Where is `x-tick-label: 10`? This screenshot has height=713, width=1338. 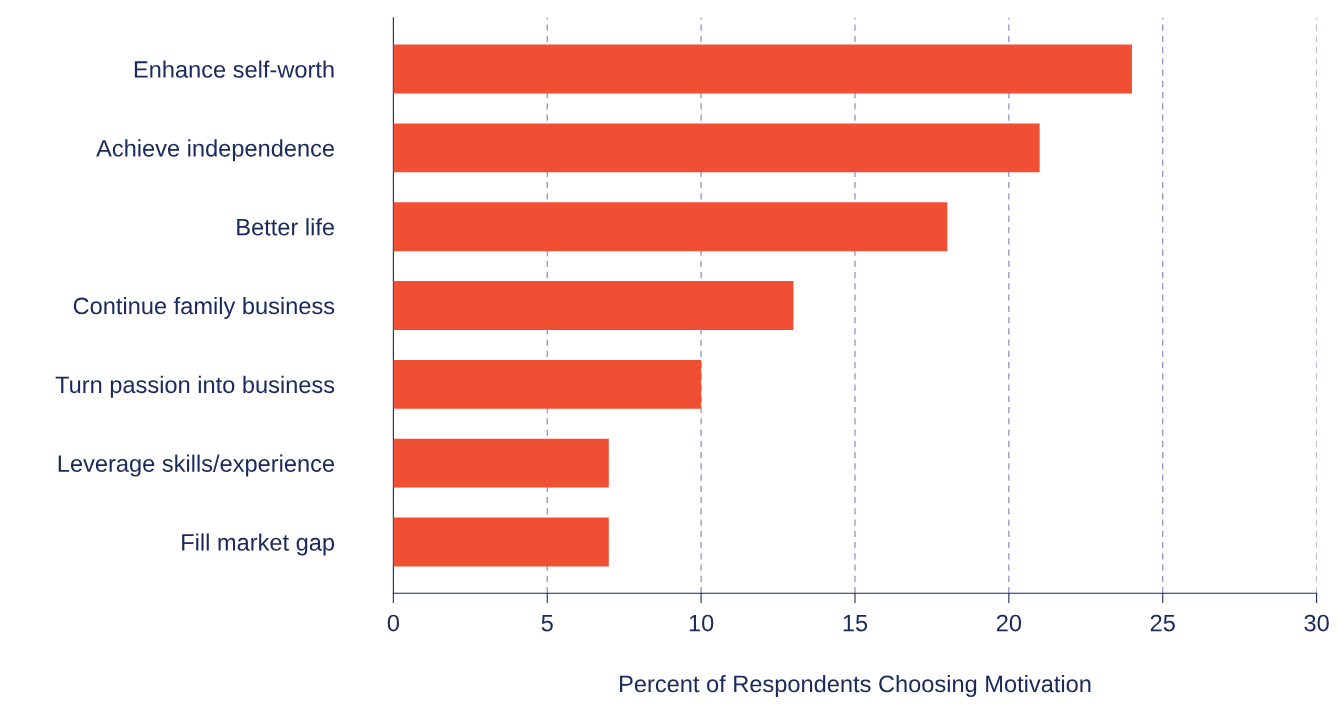 x-tick-label: 10 is located at coordinates (701, 623).